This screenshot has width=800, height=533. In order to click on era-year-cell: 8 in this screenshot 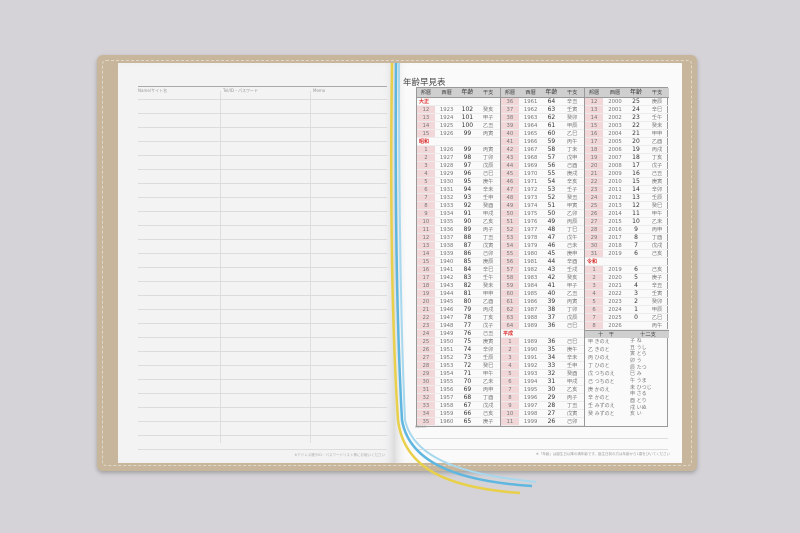, I will do `click(594, 325)`.